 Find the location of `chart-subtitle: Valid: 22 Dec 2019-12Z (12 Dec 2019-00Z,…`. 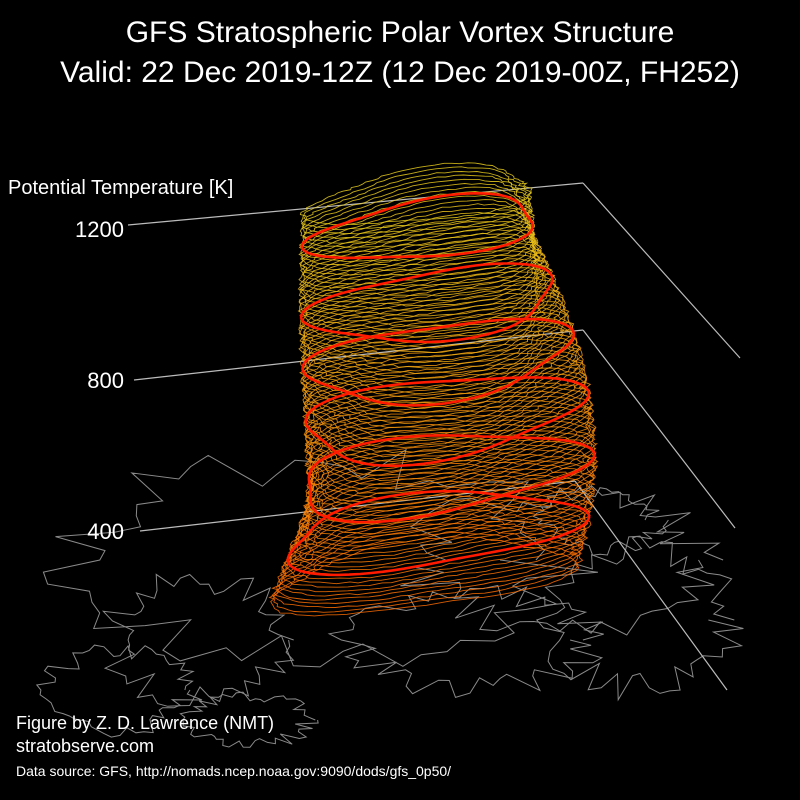

chart-subtitle: Valid: 22 Dec 2019-12Z (12 Dec 2019-00Z,… is located at coordinates (400, 72).